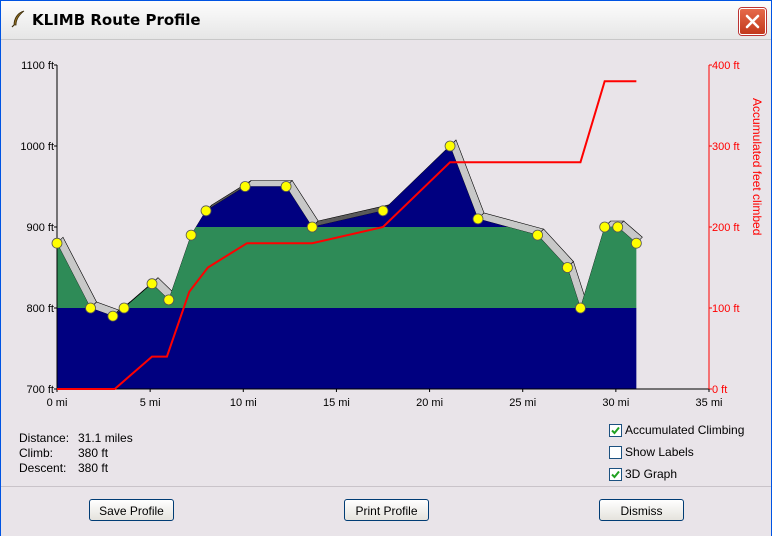 The height and width of the screenshot is (536, 772). Describe the element at coordinates (757, 166) in the screenshot. I see `right-axis-label: Accumulated feet climbed` at that location.